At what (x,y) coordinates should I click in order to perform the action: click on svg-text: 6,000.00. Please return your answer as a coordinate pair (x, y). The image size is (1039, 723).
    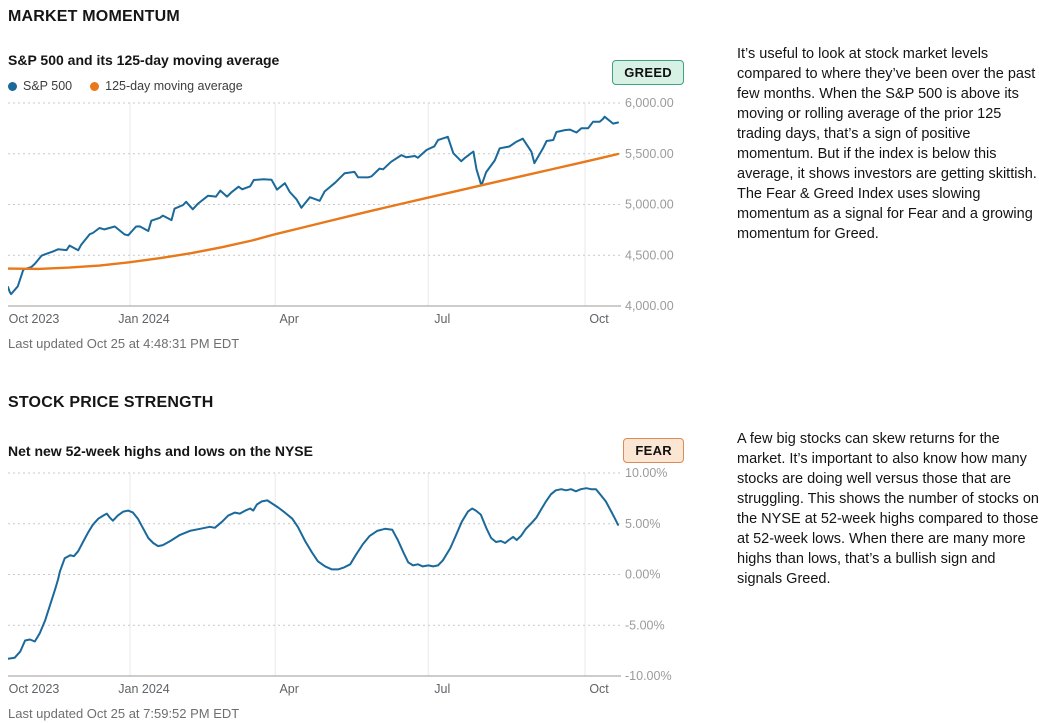
    Looking at the image, I should click on (649, 103).